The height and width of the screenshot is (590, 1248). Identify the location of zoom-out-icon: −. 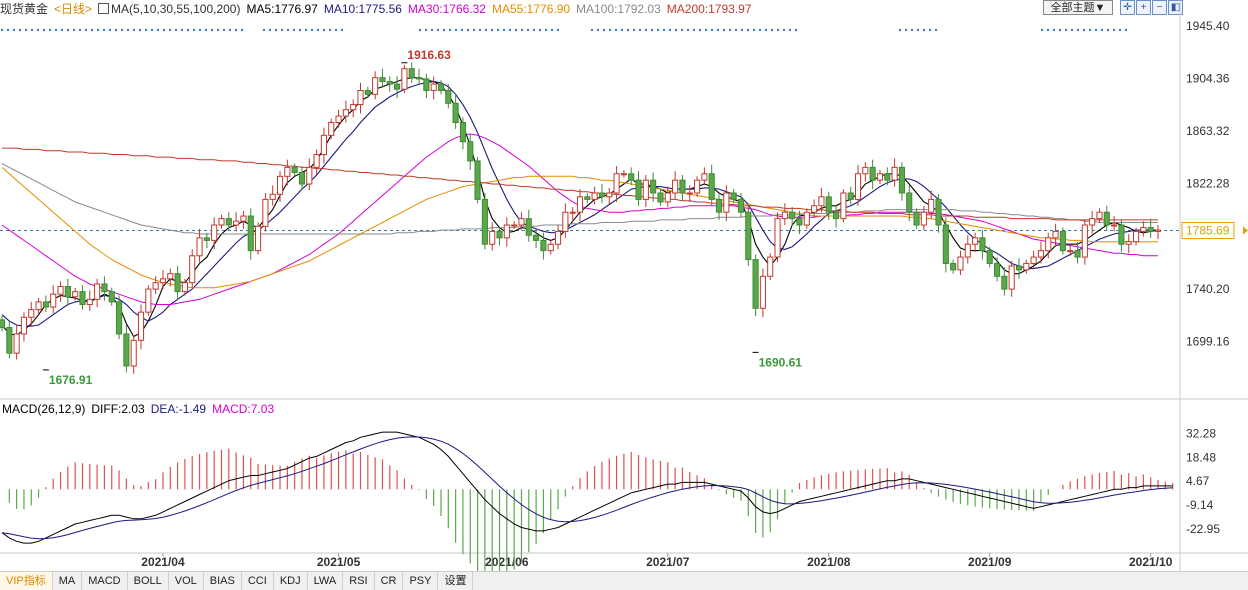
(1159, 7).